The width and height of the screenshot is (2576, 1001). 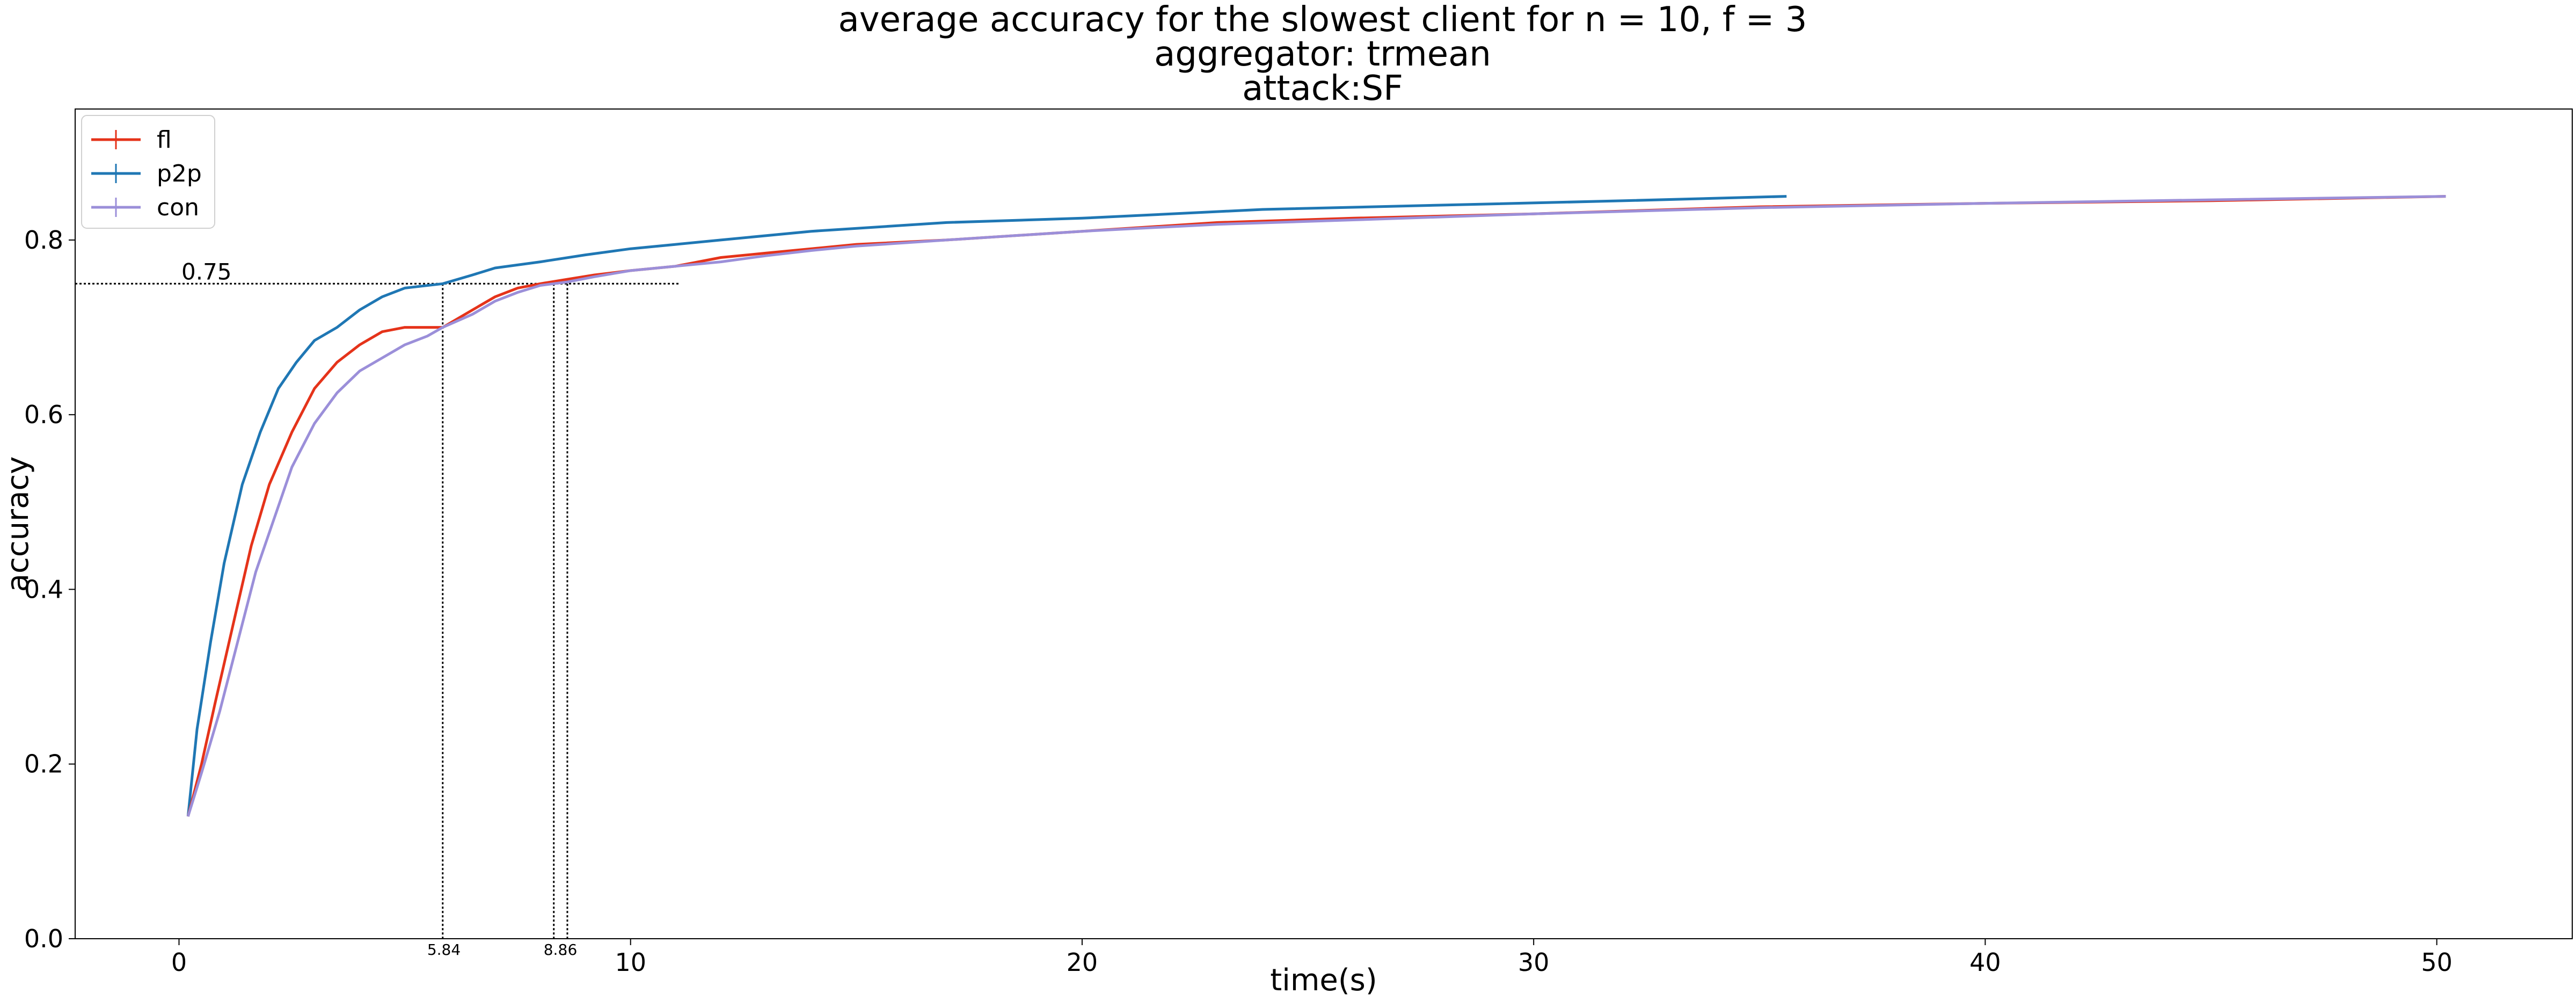 What do you see at coordinates (556, 950) in the screenshot?
I see `vertical-marker-label: 8.8` at bounding box center [556, 950].